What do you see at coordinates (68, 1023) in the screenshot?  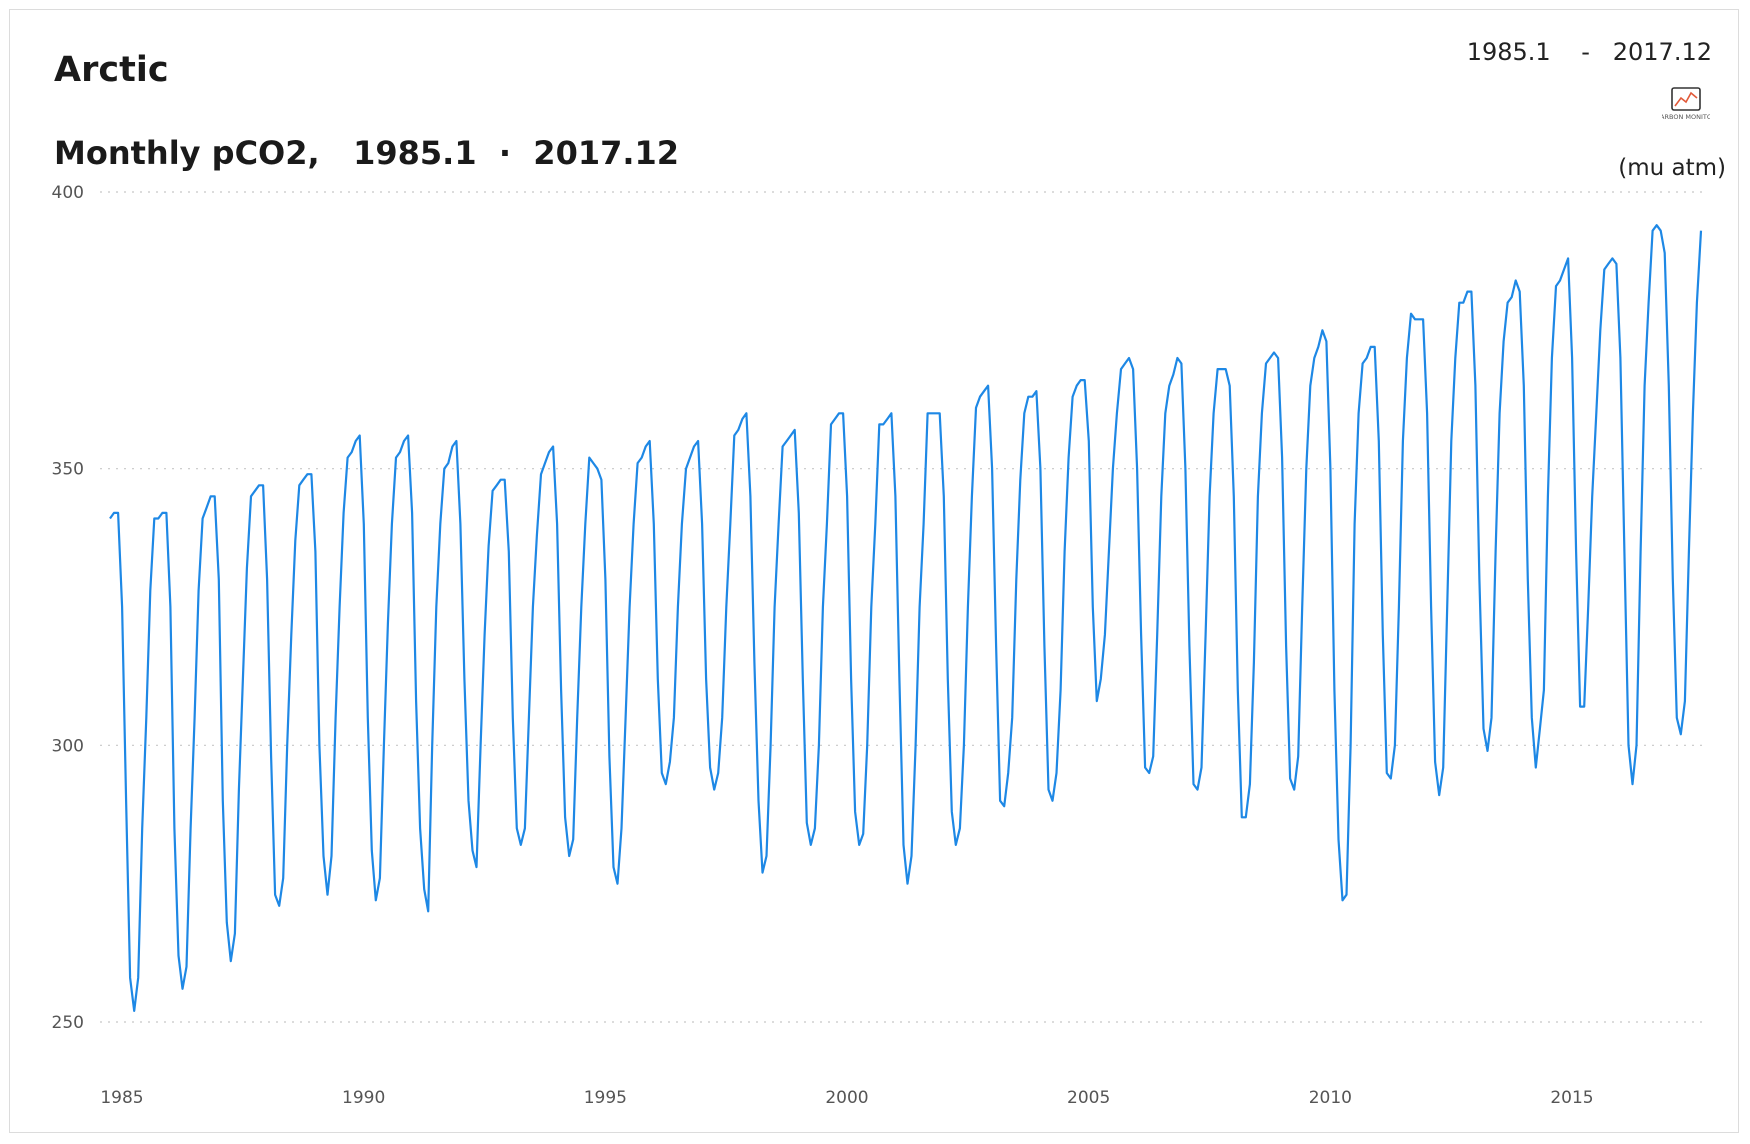 I see `y-tick-label: 250` at bounding box center [68, 1023].